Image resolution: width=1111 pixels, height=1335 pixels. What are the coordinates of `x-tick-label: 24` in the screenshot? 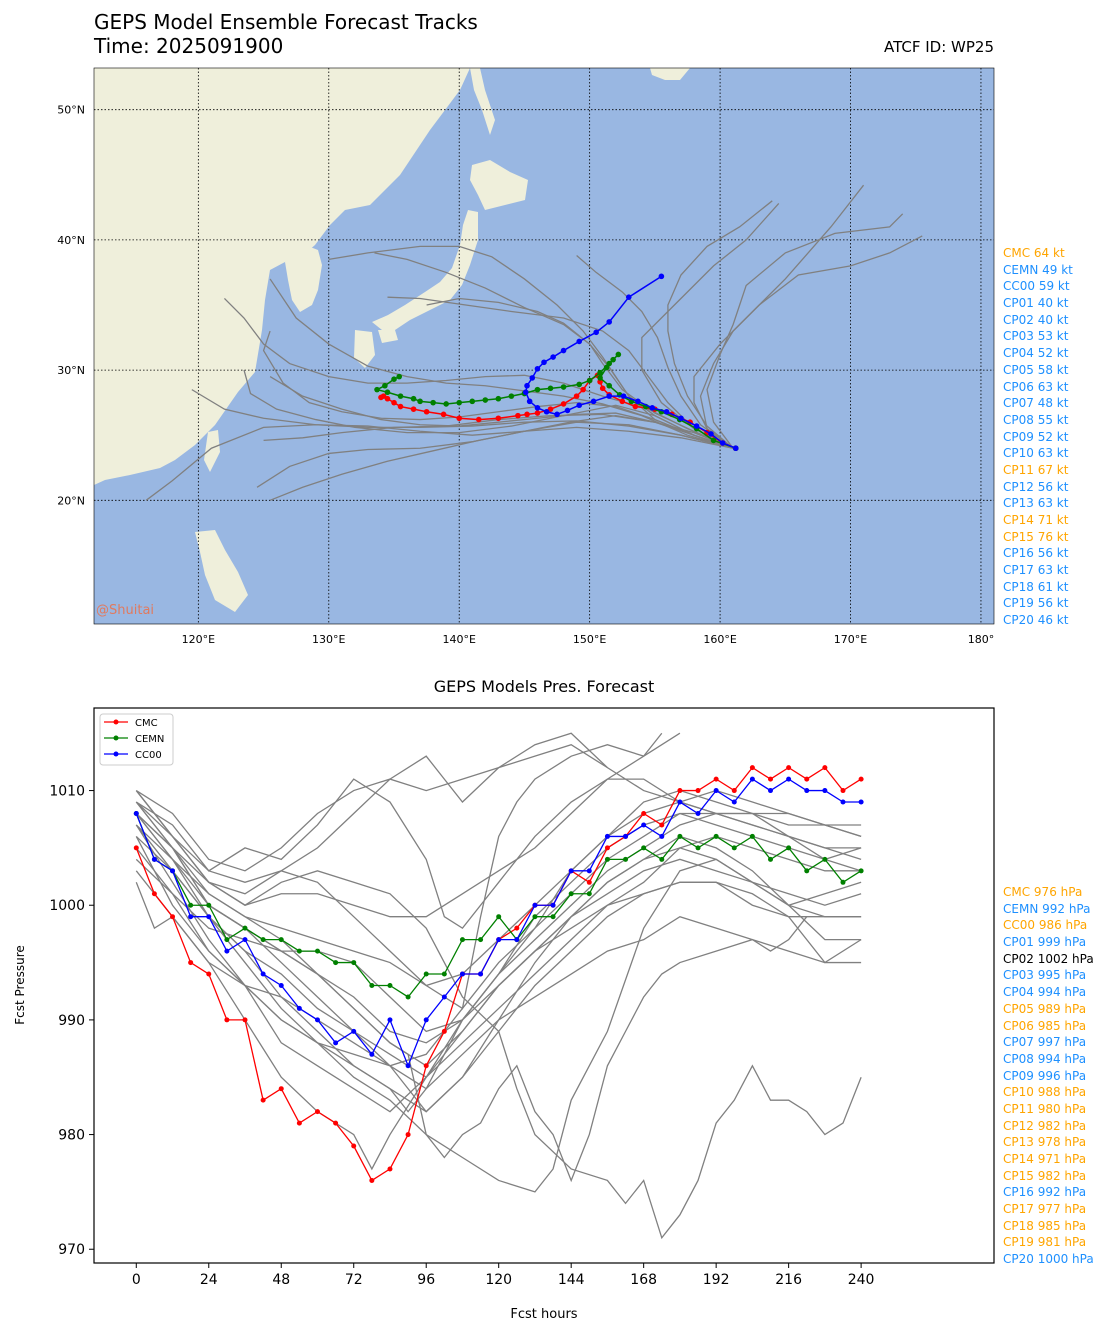 It's located at (209, 1280).